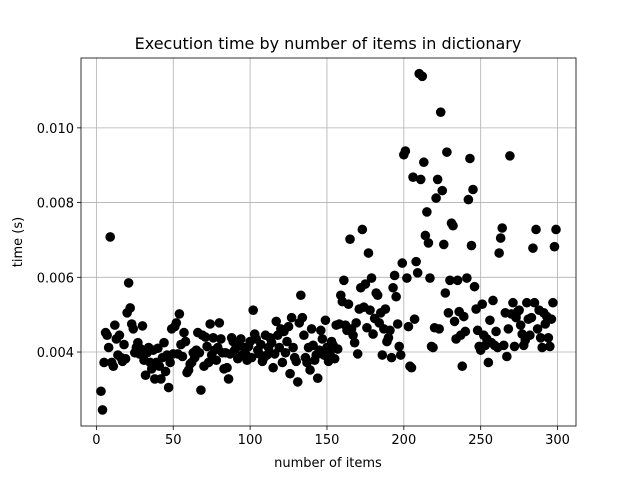 This screenshot has height=480, width=640. I want to click on y-tick-label: 0.004, so click(55, 353).